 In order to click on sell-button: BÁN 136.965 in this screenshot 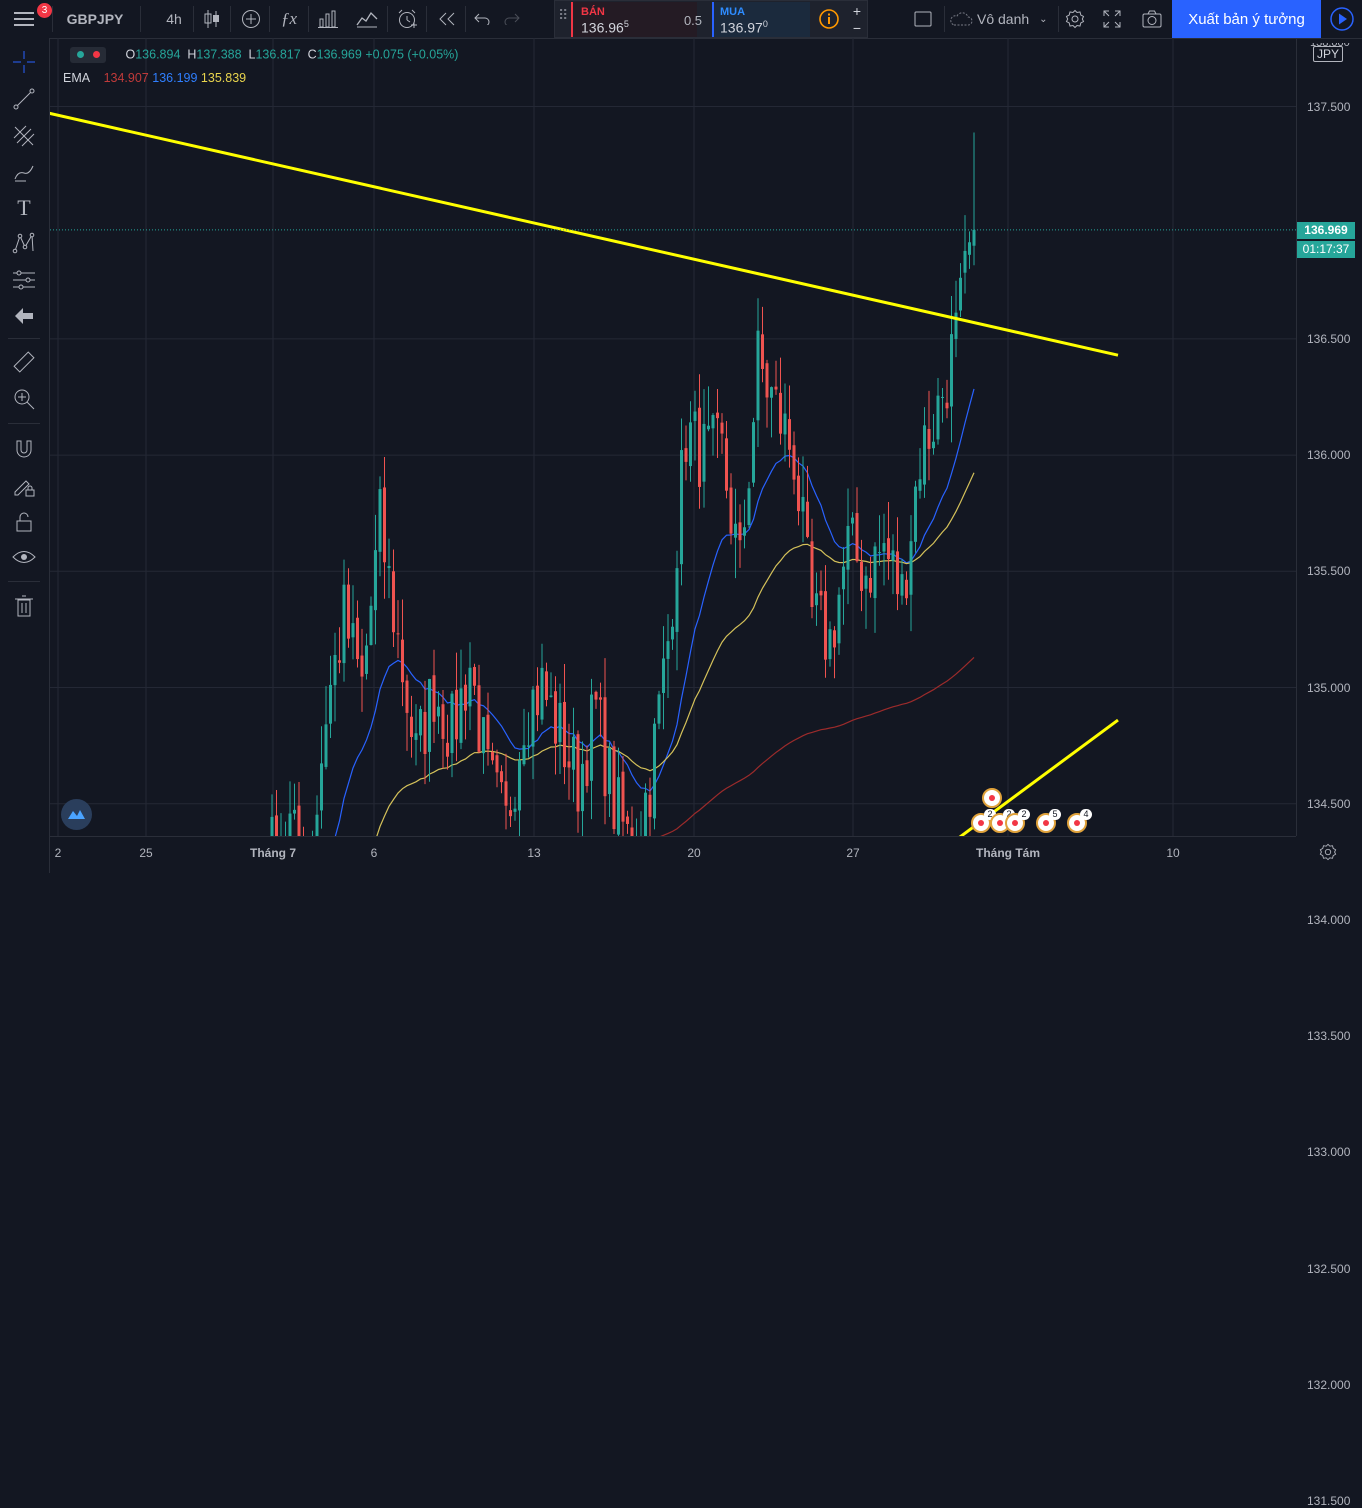, I will do `click(634, 19)`.